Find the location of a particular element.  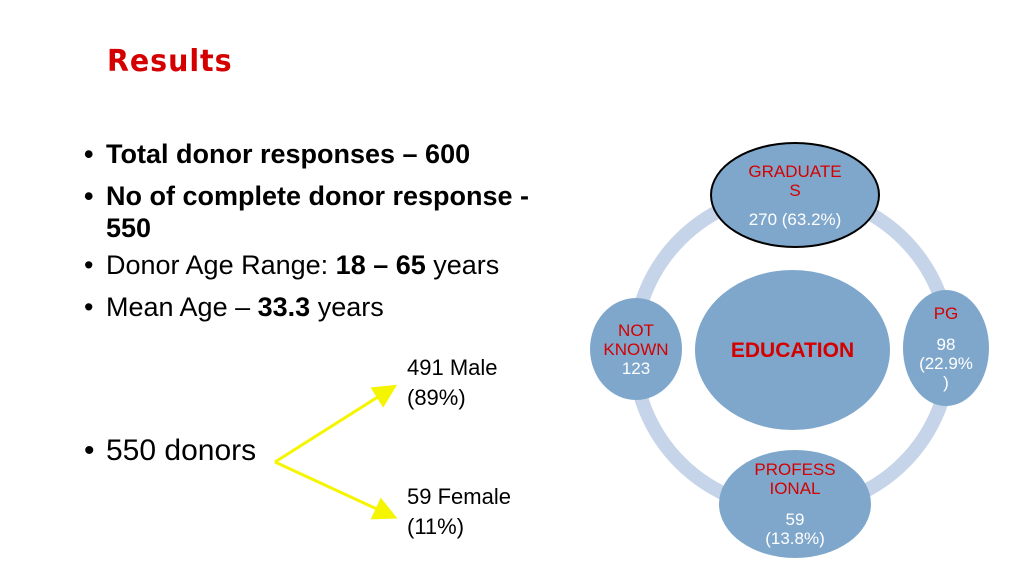

male-branch: 491 Male (89%) is located at coordinates (452, 383).